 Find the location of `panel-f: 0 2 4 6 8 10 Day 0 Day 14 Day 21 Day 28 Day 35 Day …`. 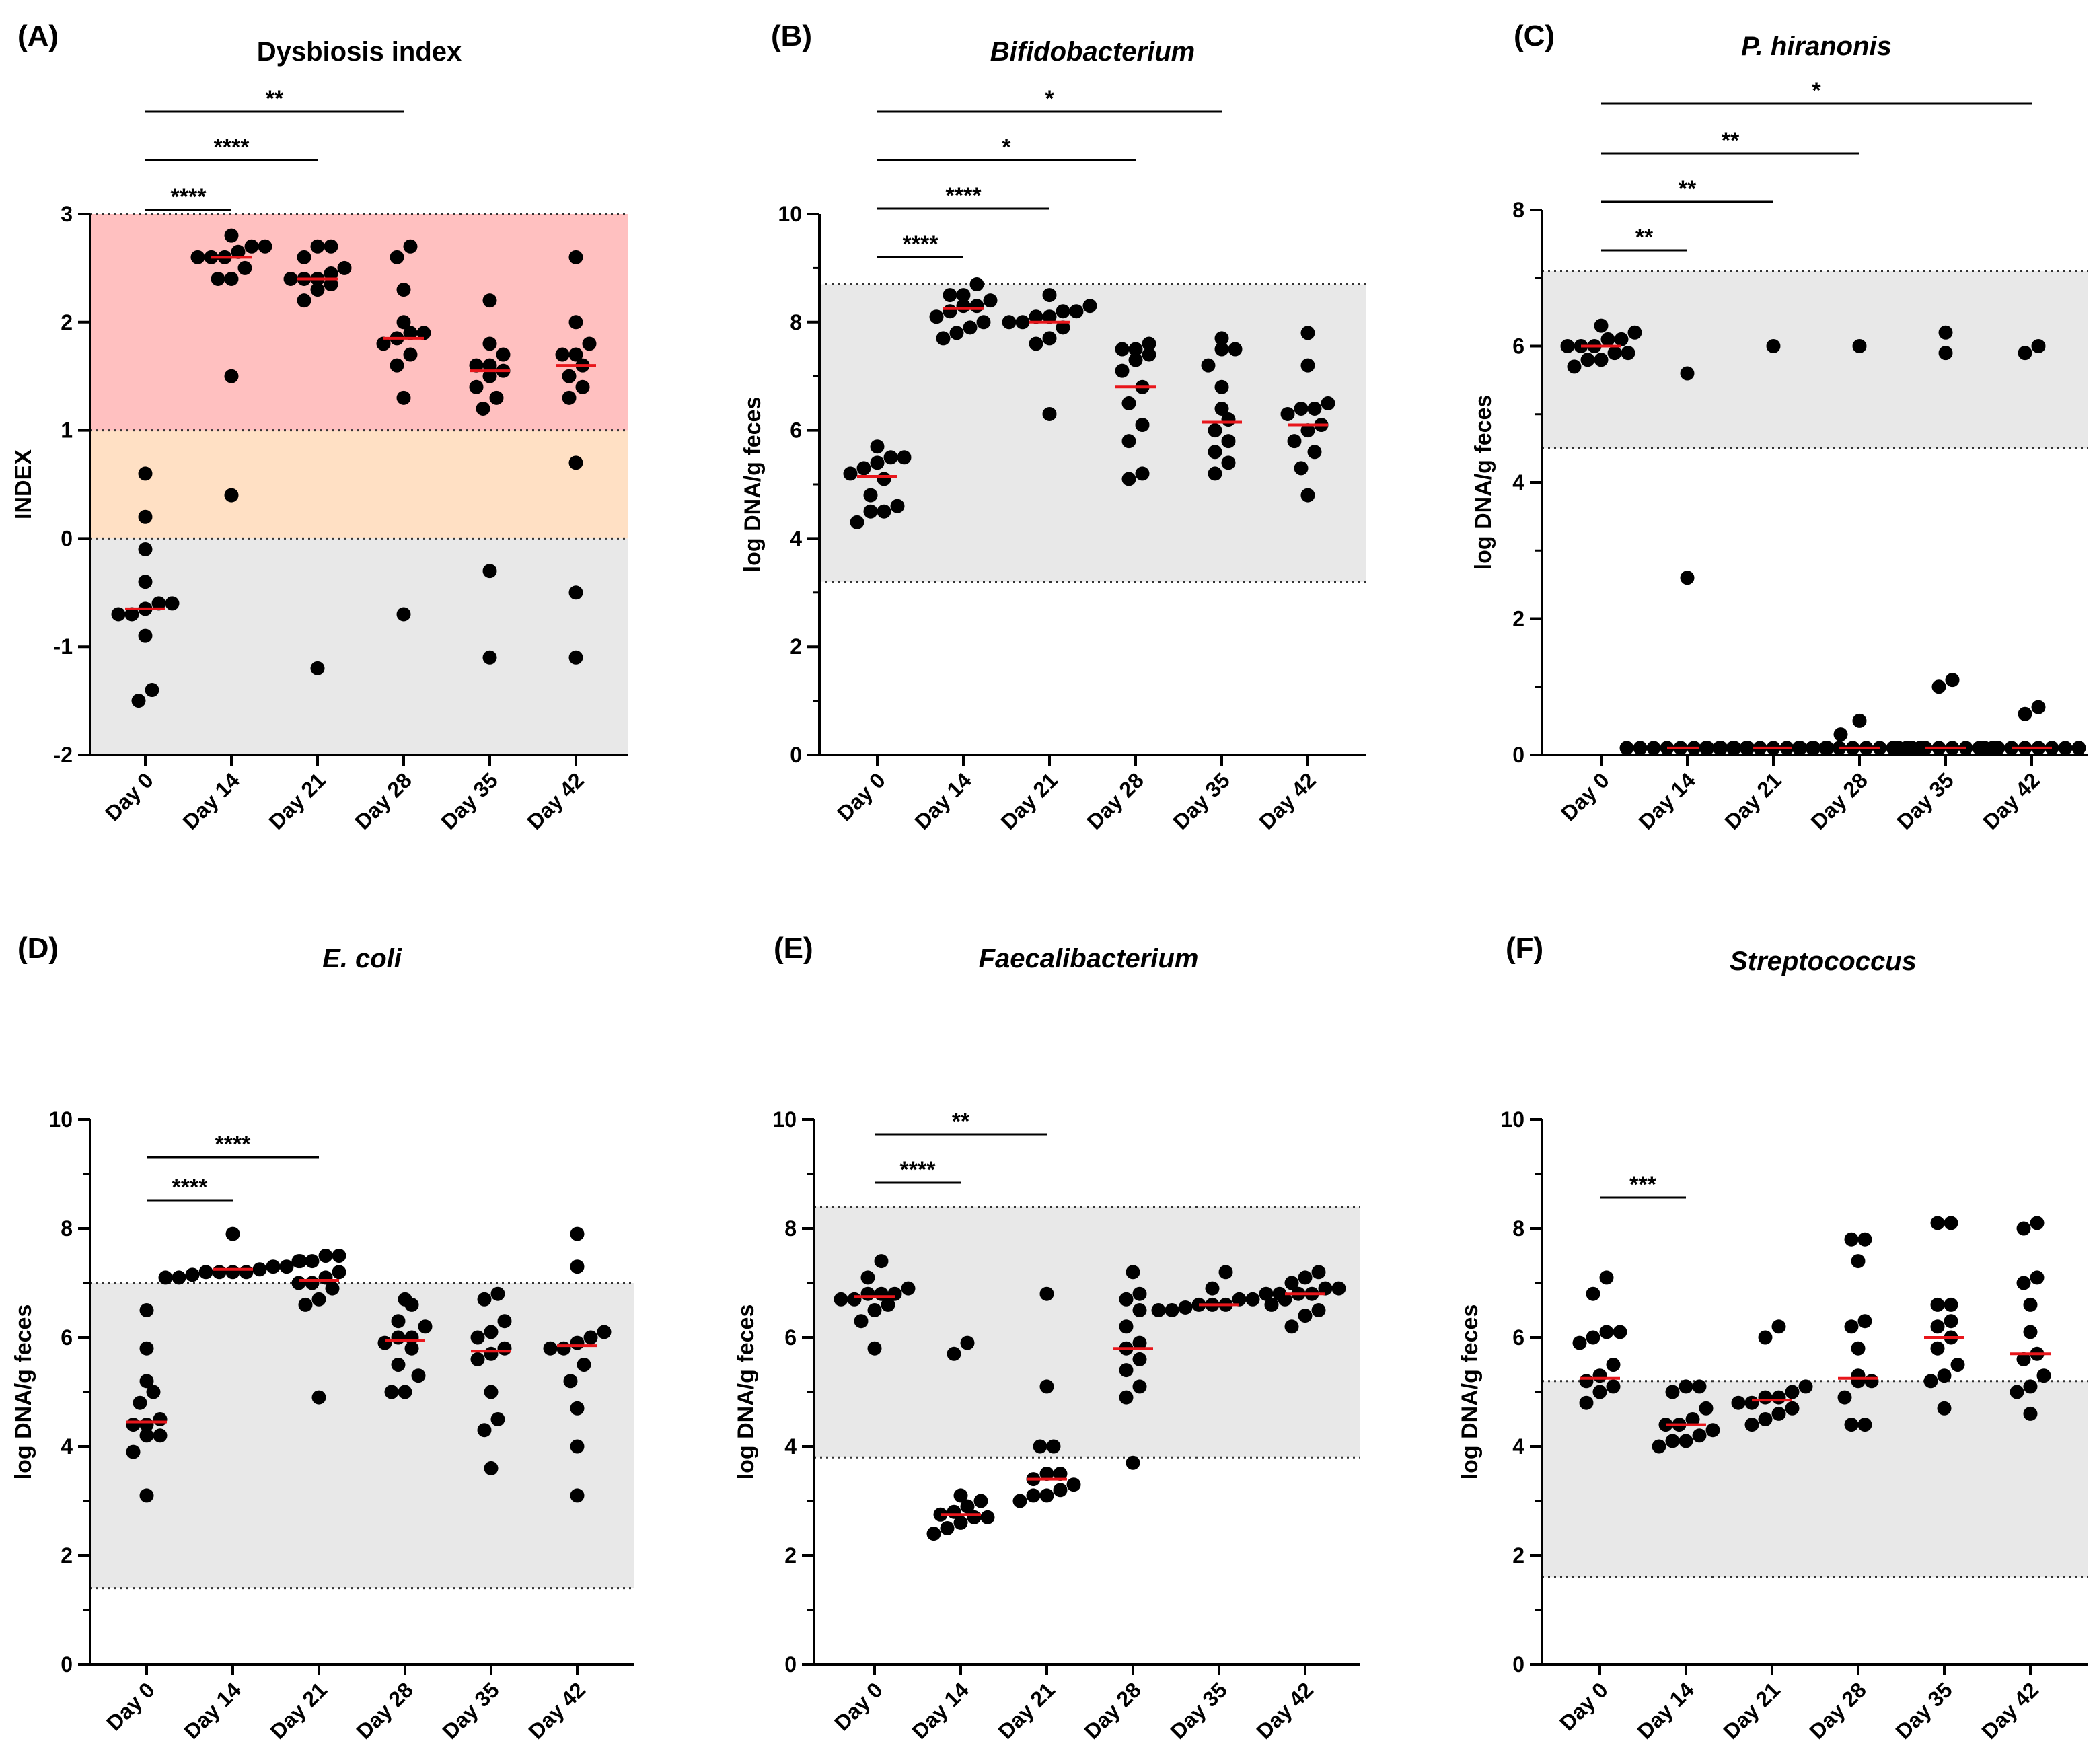

panel-f: 0 2 4 6 8 10 Day 0 Day 14 Day 21 Day 28 Day 35 Day … is located at coordinates (1773, 1338).